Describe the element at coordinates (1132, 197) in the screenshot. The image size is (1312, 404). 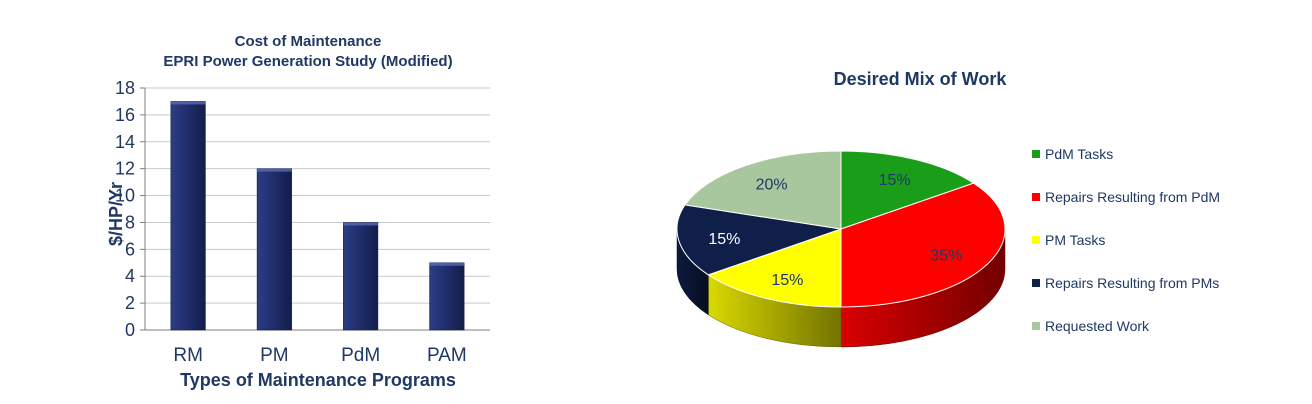
I see `legend-entry: Repairs Resulting from PdM` at that location.